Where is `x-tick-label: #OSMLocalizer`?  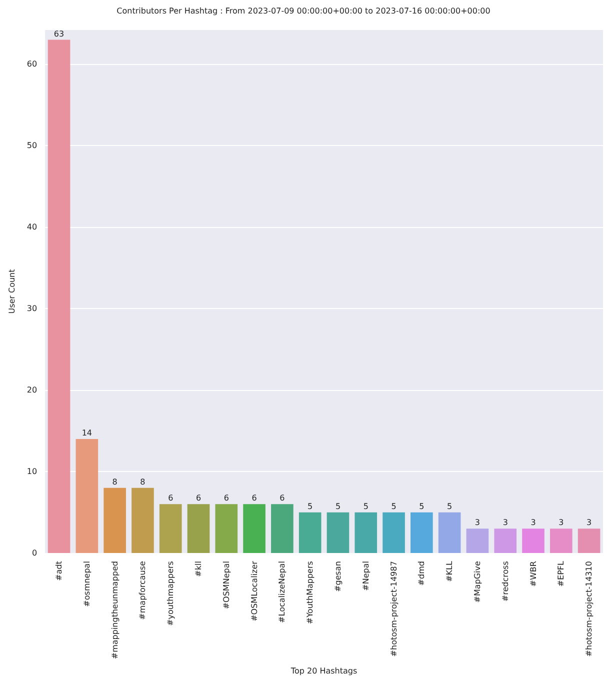
x-tick-label: #OSMLocalizer is located at coordinates (254, 591).